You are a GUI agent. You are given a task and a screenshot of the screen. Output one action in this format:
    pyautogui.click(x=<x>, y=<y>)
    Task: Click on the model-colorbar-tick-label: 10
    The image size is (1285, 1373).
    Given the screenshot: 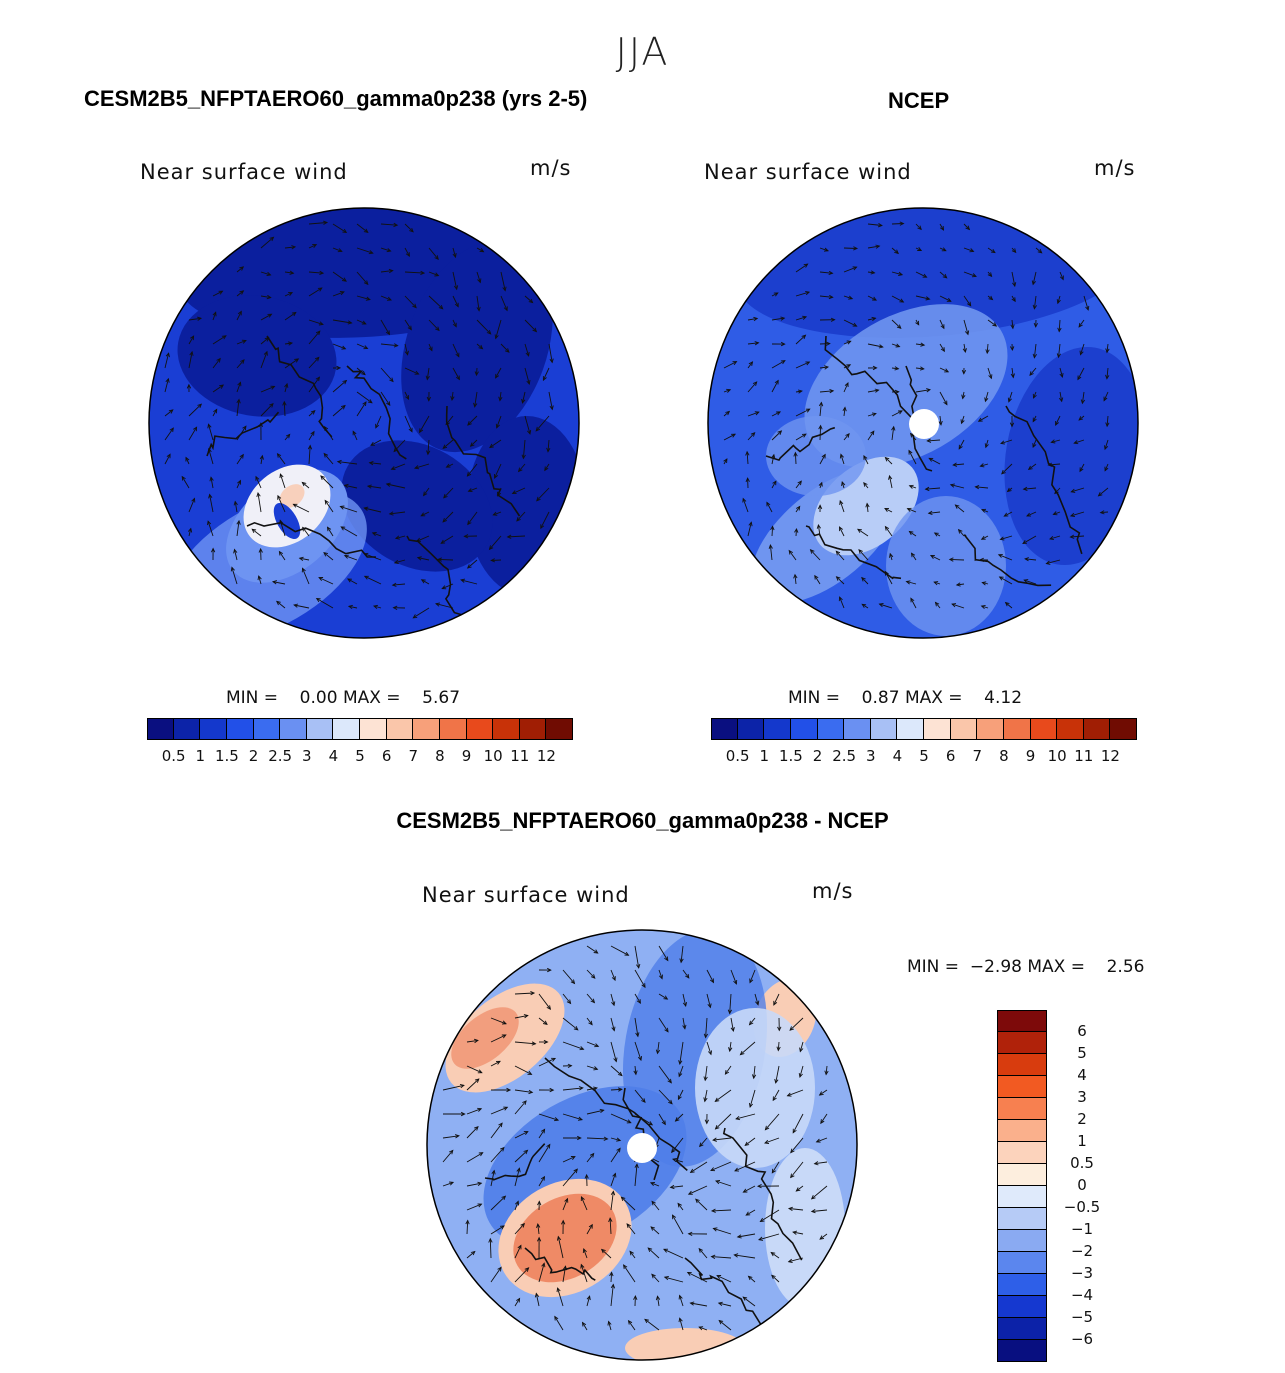 What is the action you would take?
    pyautogui.click(x=493, y=756)
    